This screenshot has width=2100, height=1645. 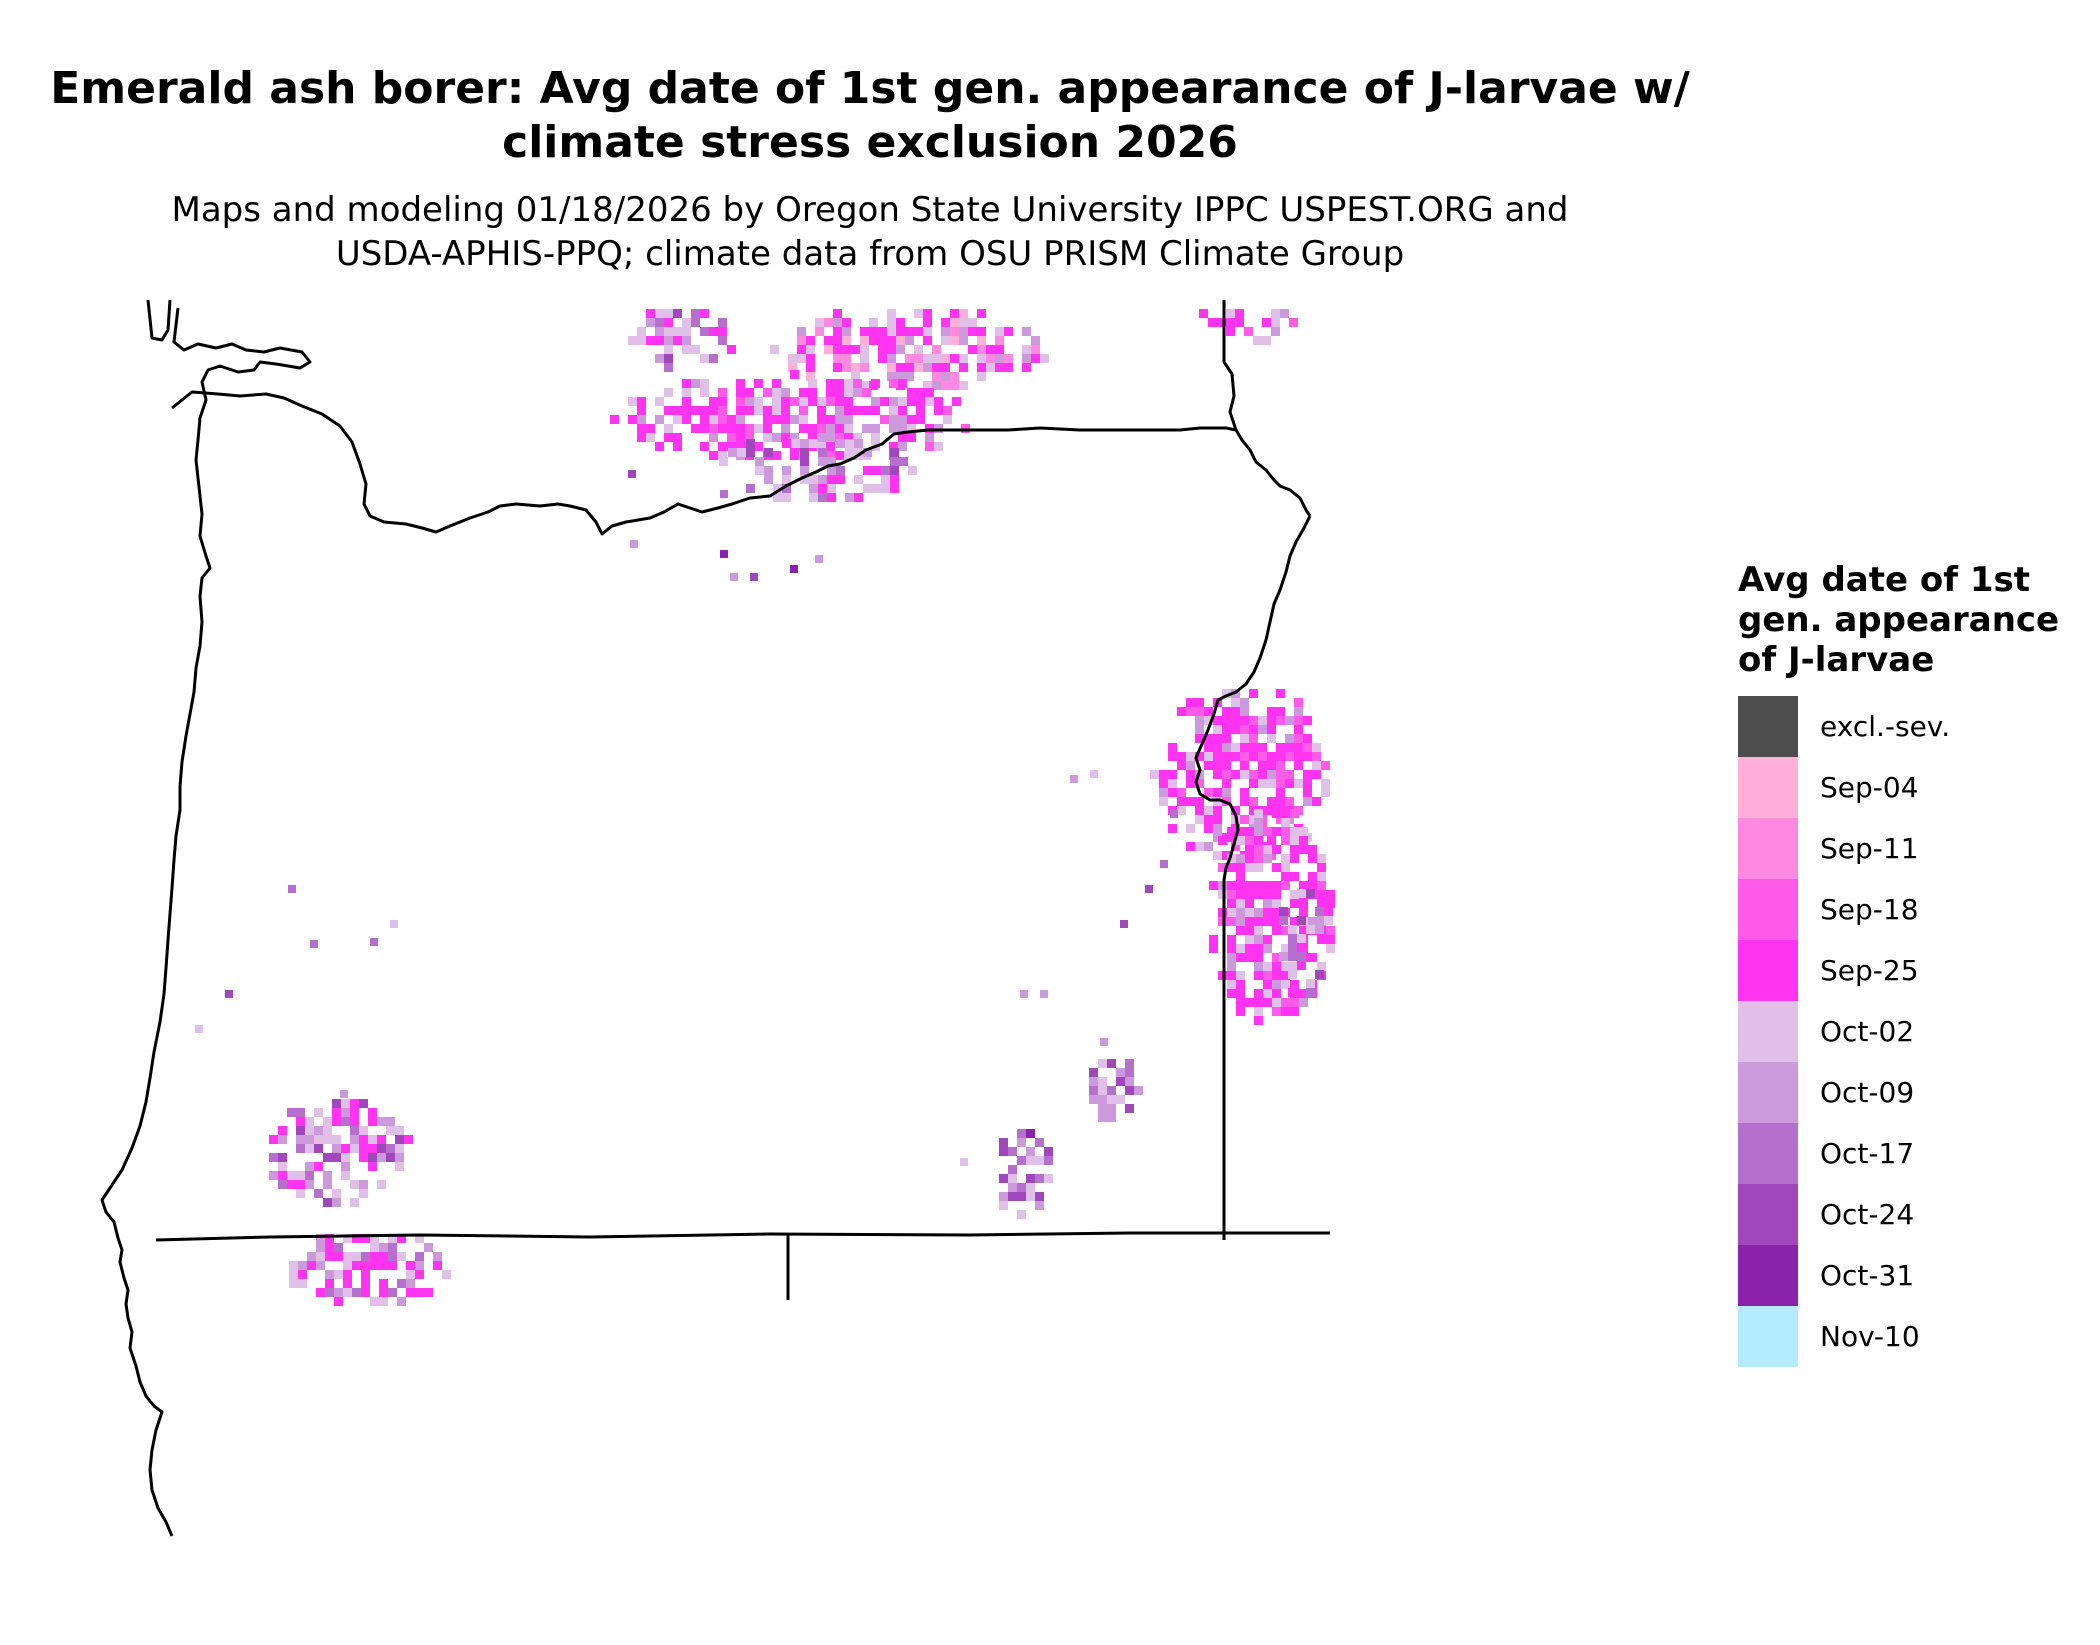 I want to click on washington-oregon-border, so click(x=741, y=463).